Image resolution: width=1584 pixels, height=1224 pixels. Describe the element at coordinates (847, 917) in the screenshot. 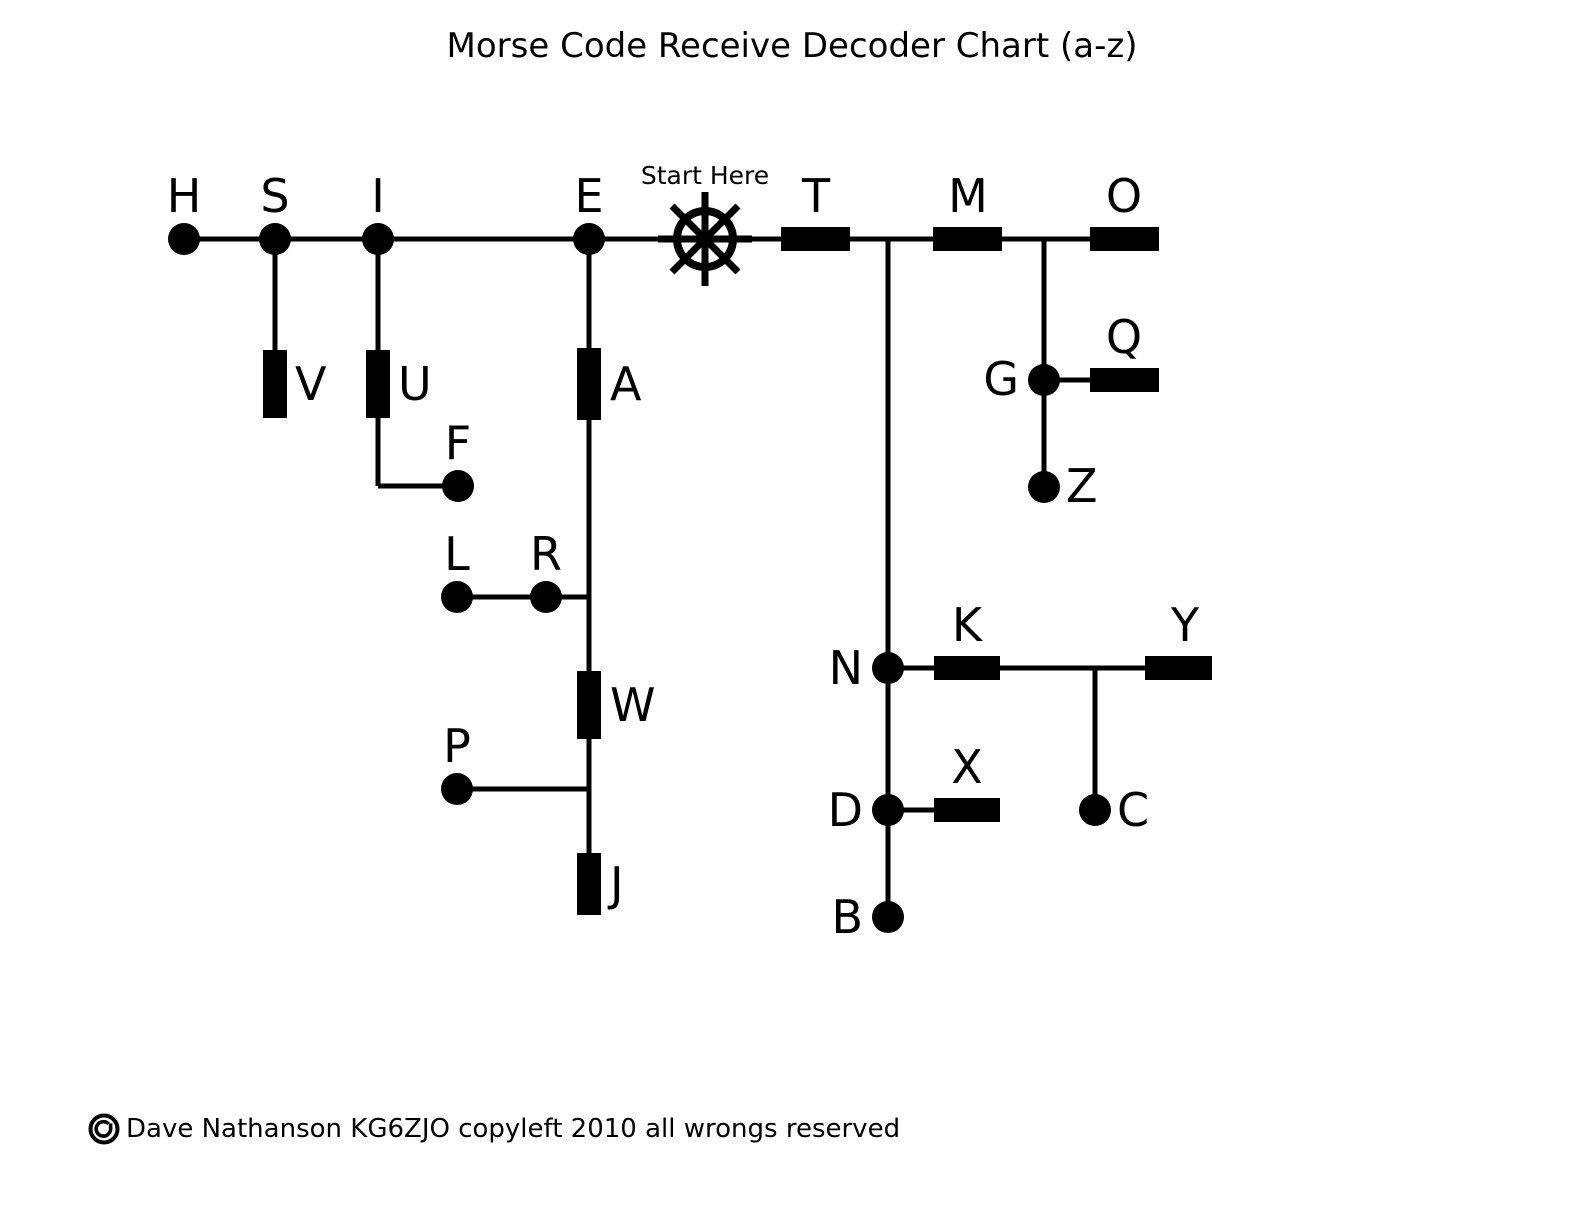

I see `node-label-b: B` at that location.